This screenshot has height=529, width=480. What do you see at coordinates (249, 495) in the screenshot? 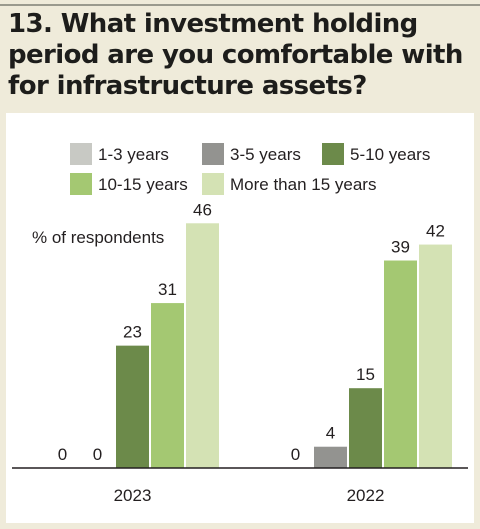
I see `x-axis-ticks: 2023 2022` at bounding box center [249, 495].